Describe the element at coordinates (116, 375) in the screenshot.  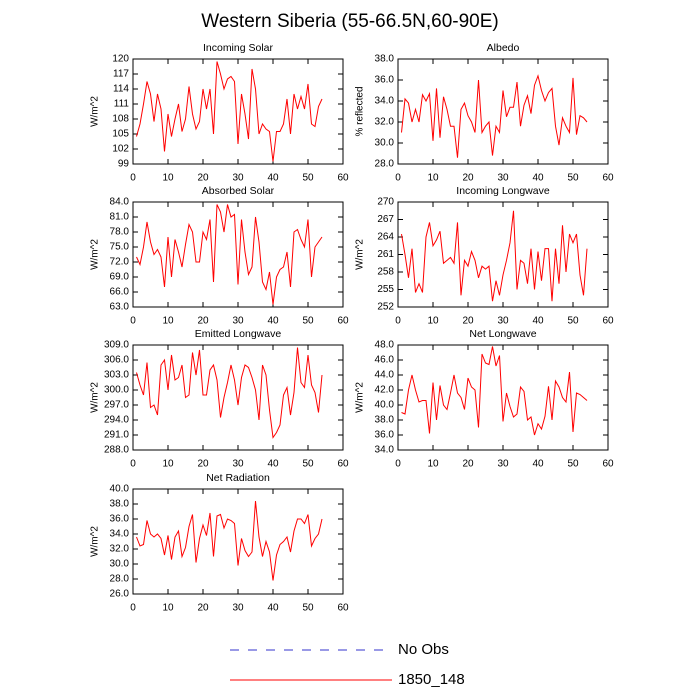
I see `y-tick-label: 303.0` at that location.